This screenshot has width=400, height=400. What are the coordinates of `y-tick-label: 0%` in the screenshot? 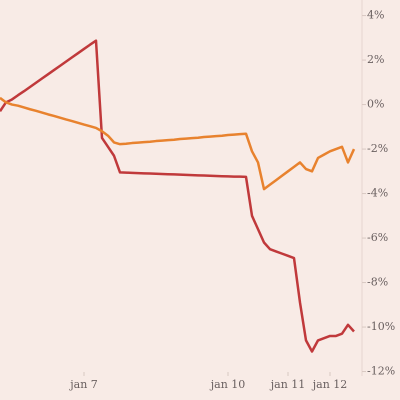 It's located at (375, 104).